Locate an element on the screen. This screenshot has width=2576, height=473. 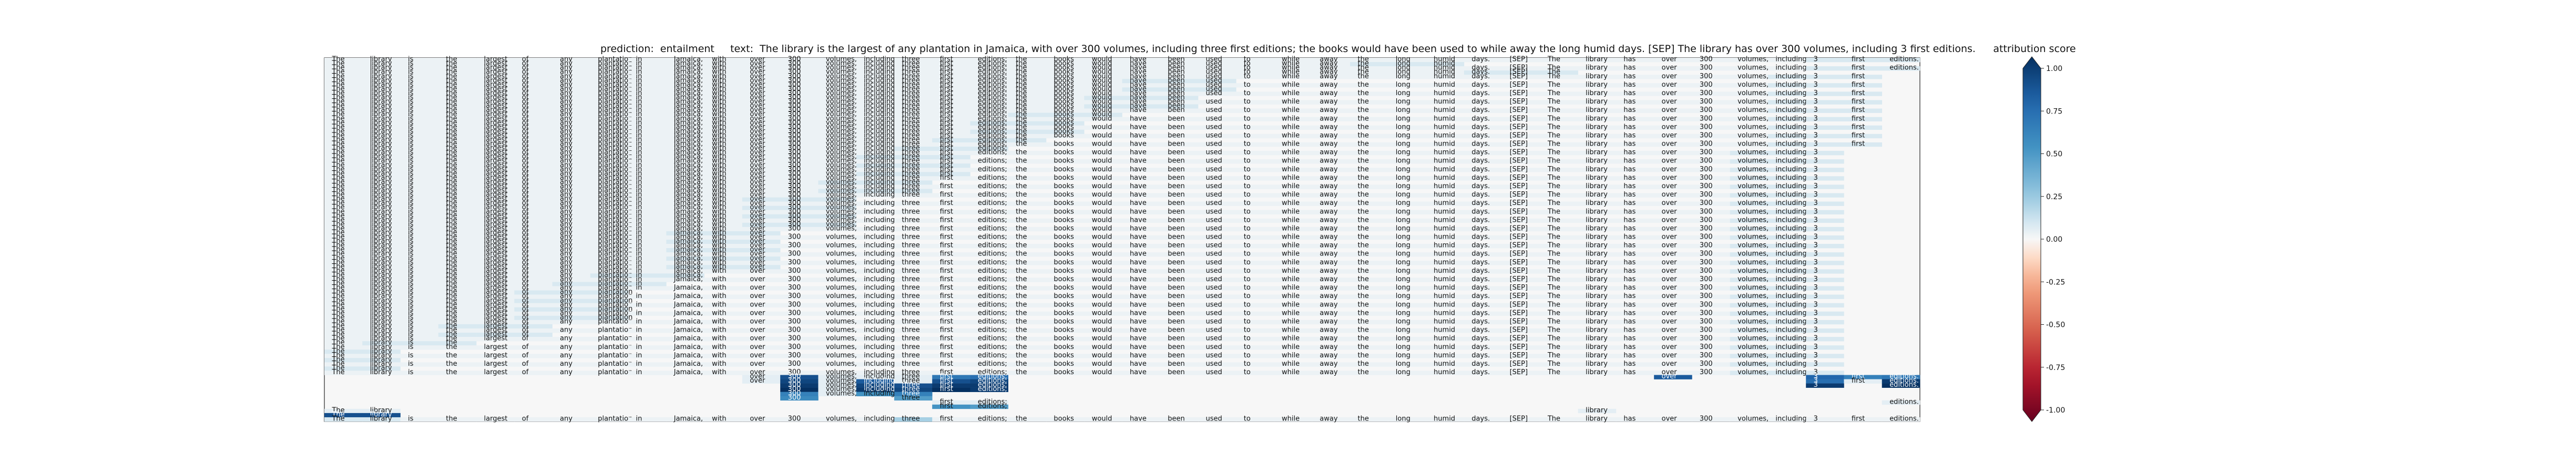
token-label: over is located at coordinates (1670, 347).